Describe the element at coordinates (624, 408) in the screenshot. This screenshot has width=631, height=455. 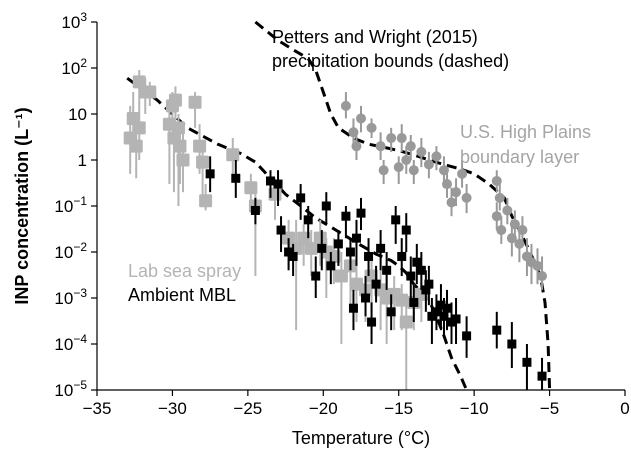
I see `x-tick-label: 0` at that location.